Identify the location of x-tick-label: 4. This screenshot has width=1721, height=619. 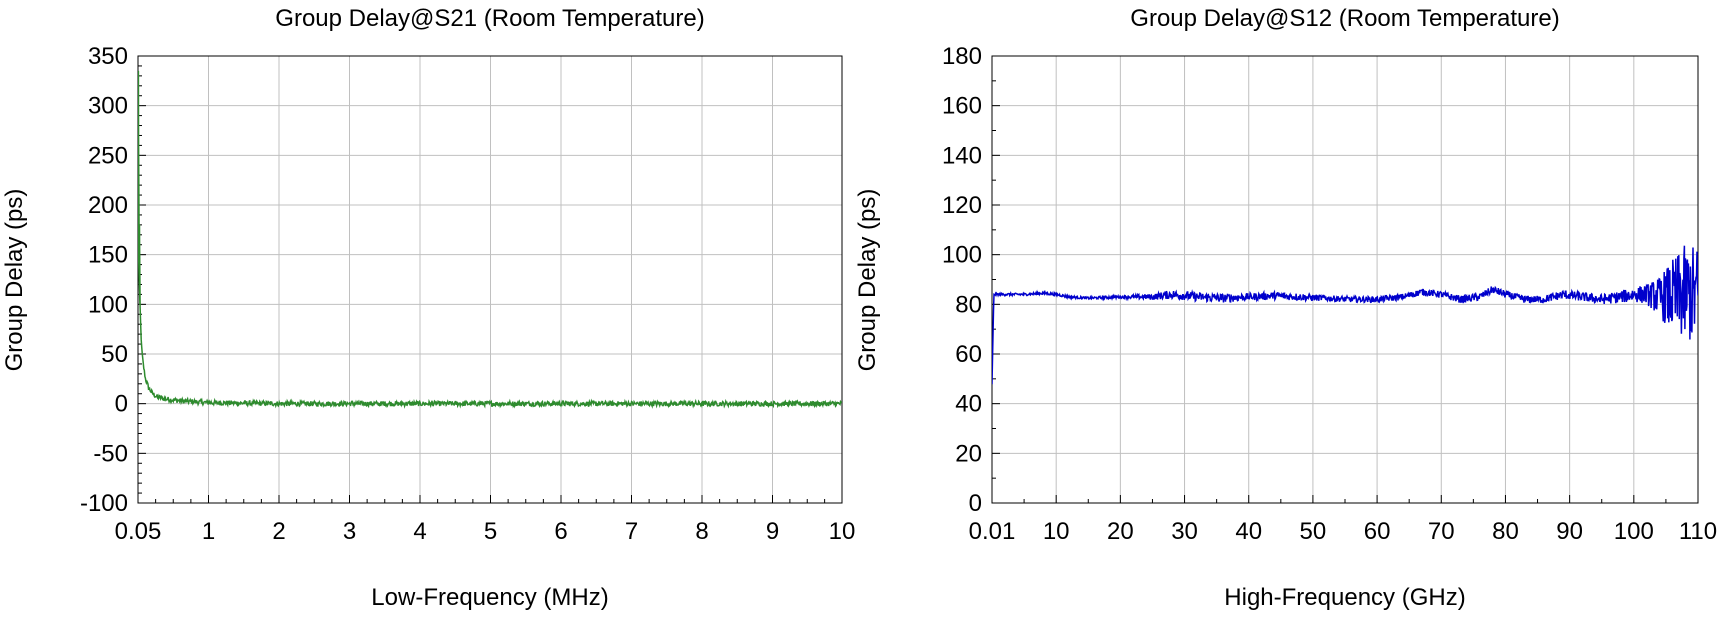
(419, 531).